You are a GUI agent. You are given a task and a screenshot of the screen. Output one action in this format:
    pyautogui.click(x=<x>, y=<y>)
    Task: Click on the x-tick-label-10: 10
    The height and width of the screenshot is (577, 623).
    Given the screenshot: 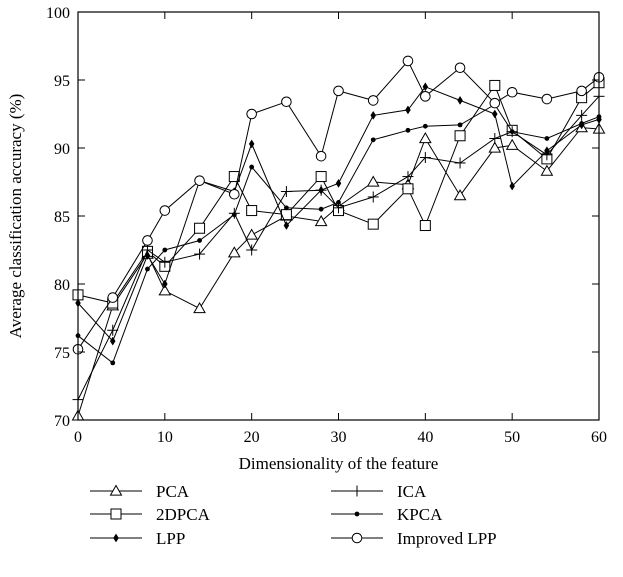 What is the action you would take?
    pyautogui.click(x=165, y=437)
    